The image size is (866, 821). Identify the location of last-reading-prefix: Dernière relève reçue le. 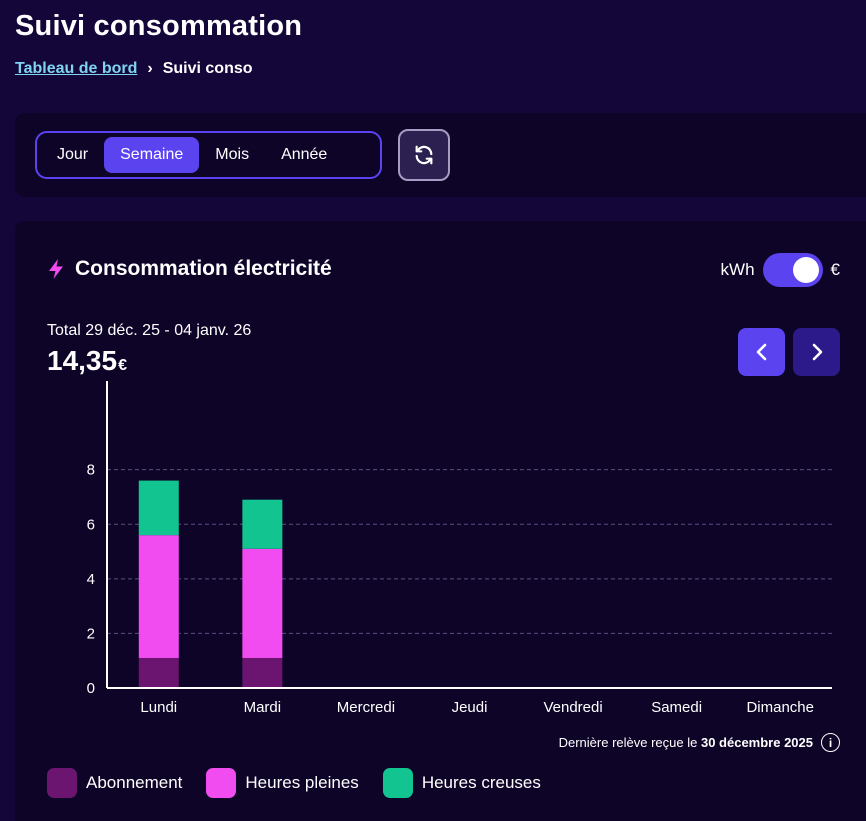
(628, 742).